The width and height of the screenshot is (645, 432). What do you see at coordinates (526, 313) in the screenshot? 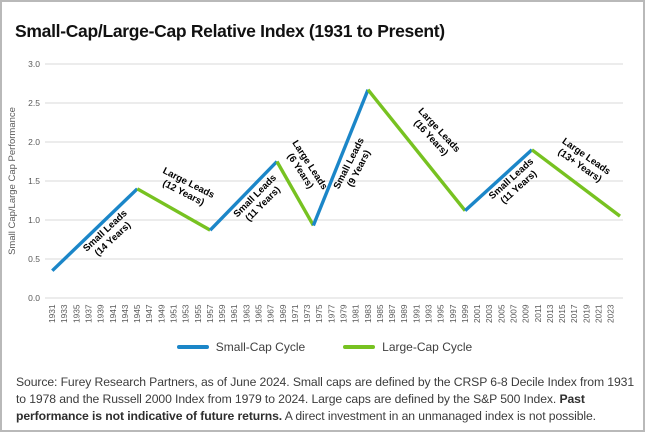
I see `x-tick-label: 2009` at bounding box center [526, 313].